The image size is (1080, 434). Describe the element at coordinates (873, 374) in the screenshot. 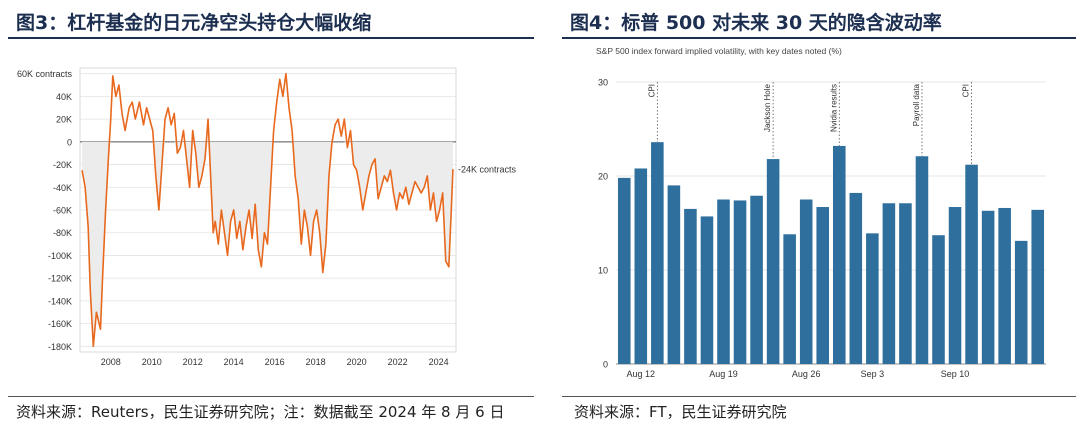

I see `x-tick-label: Sep 3` at that location.